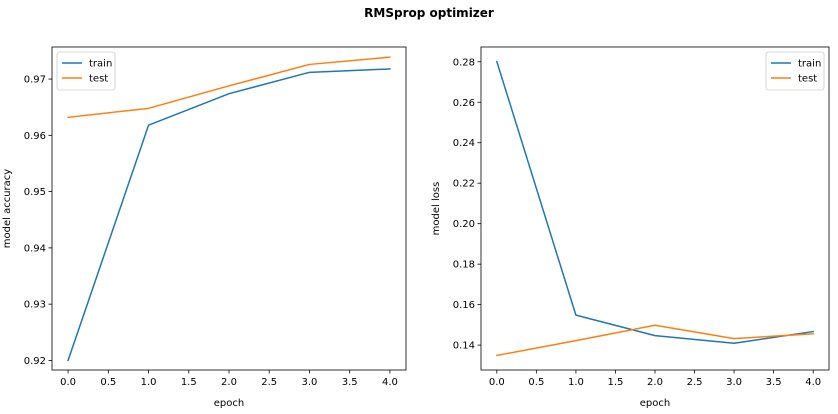 The image size is (838, 414). Describe the element at coordinates (774, 382) in the screenshot. I see `loss-xtick-label: 3.5` at that location.